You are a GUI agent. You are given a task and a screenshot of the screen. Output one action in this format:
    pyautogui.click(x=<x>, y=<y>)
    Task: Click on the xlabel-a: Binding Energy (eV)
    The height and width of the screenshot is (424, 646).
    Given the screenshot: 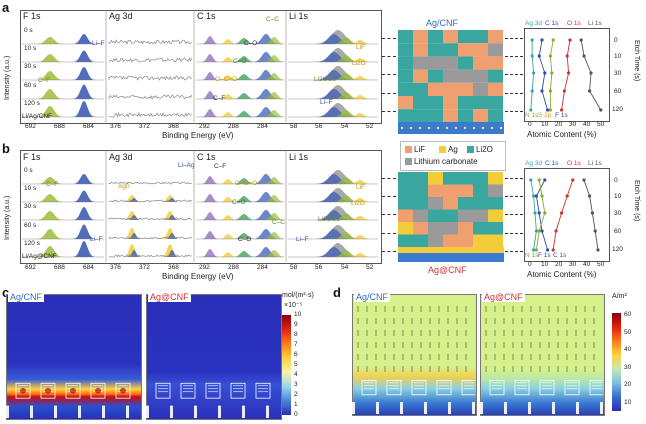 What is the action you would take?
    pyautogui.click(x=198, y=135)
    